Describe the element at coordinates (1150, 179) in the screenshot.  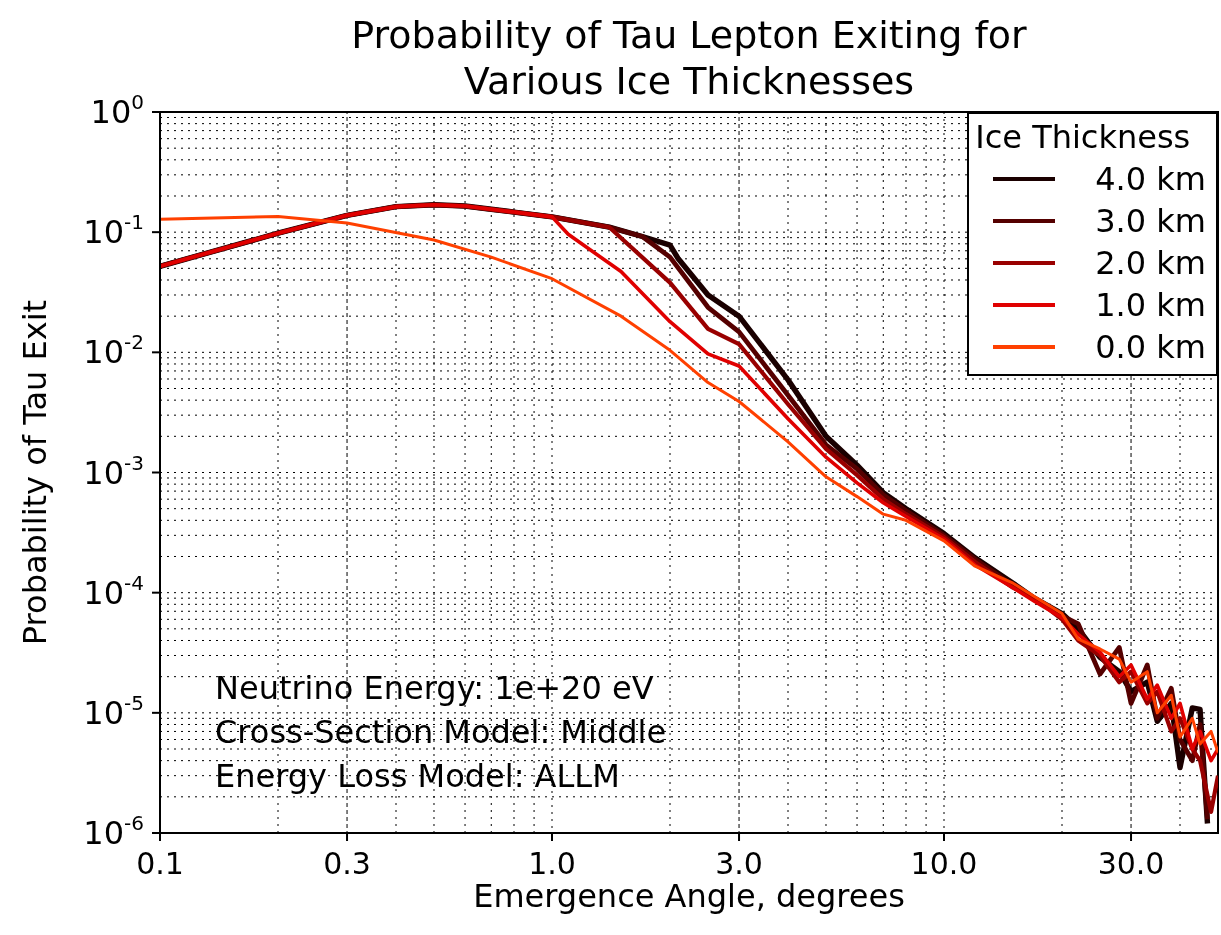
I see `legend-label: 4.0 km` at that location.